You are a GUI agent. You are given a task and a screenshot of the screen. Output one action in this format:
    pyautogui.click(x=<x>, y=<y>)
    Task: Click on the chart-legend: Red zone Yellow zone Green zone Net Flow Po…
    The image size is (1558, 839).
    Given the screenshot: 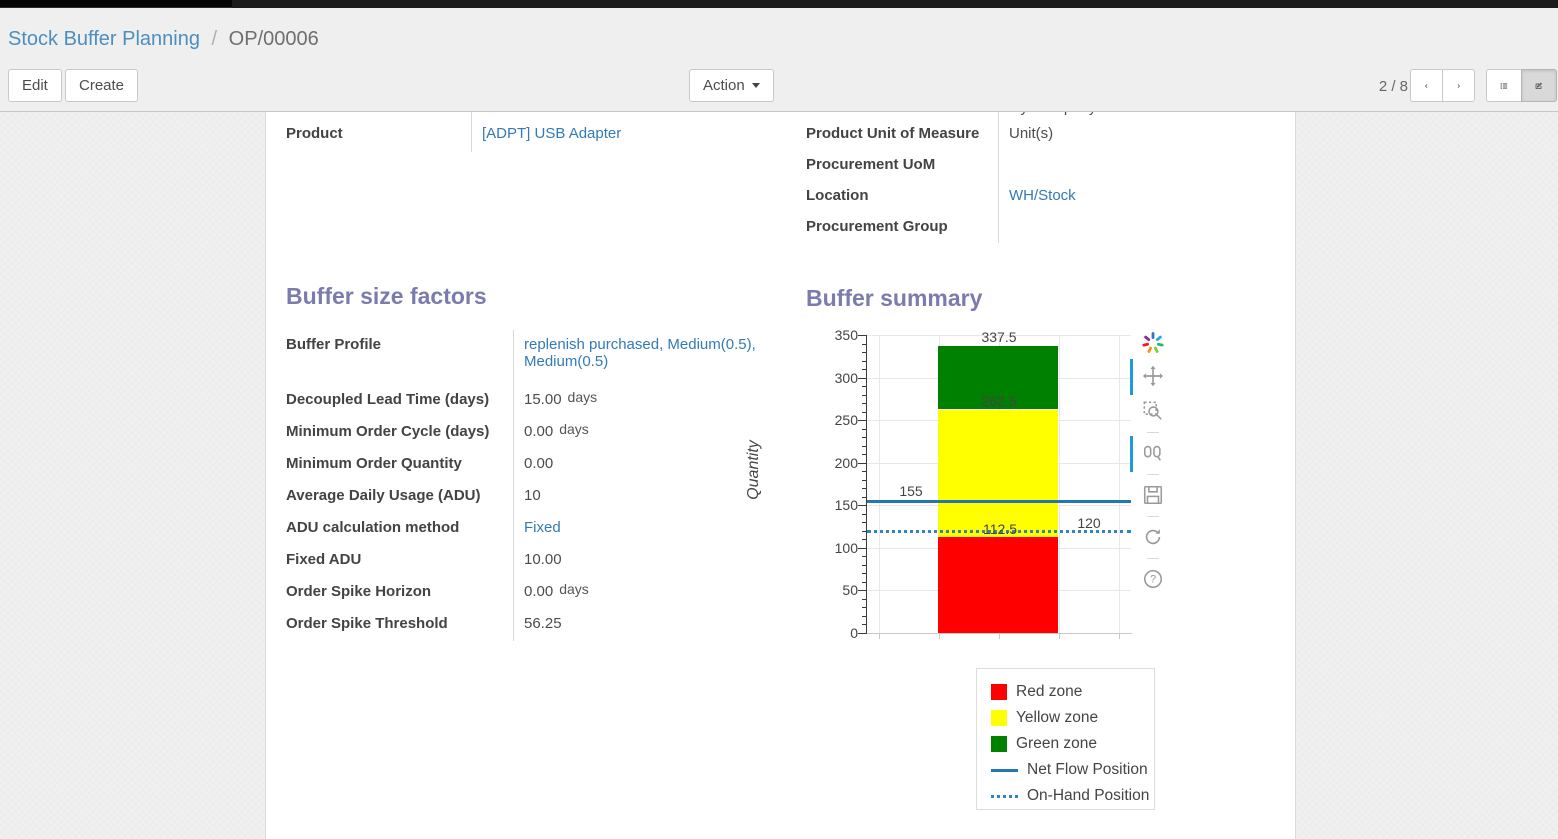 What is the action you would take?
    pyautogui.click(x=1065, y=739)
    